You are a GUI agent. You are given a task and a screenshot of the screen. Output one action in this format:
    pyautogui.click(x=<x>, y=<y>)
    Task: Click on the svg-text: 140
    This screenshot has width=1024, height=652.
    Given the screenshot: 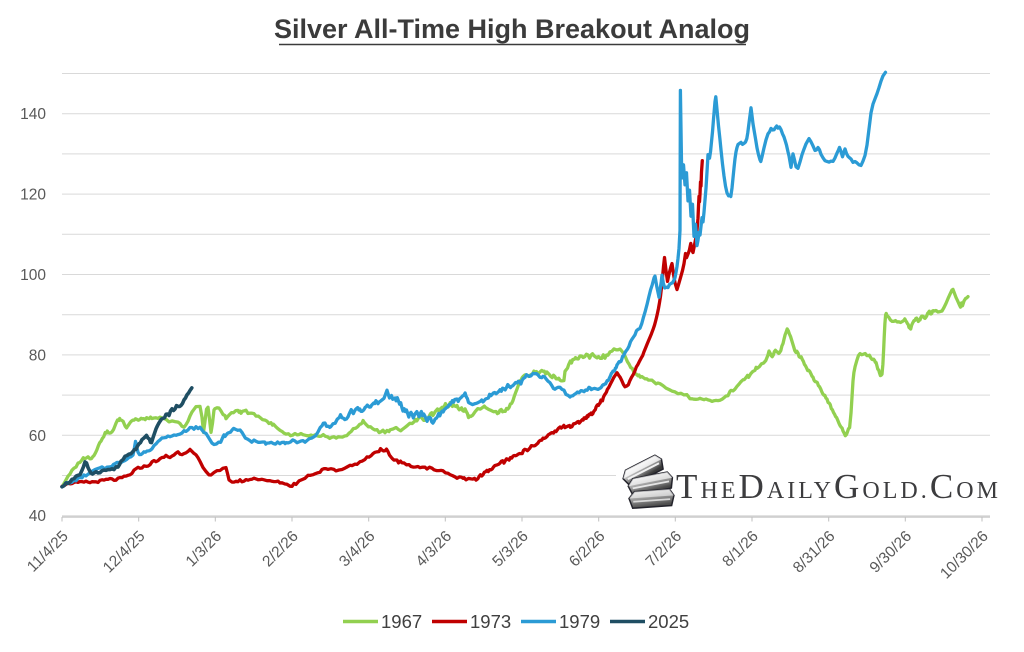 What is the action you would take?
    pyautogui.click(x=33, y=114)
    